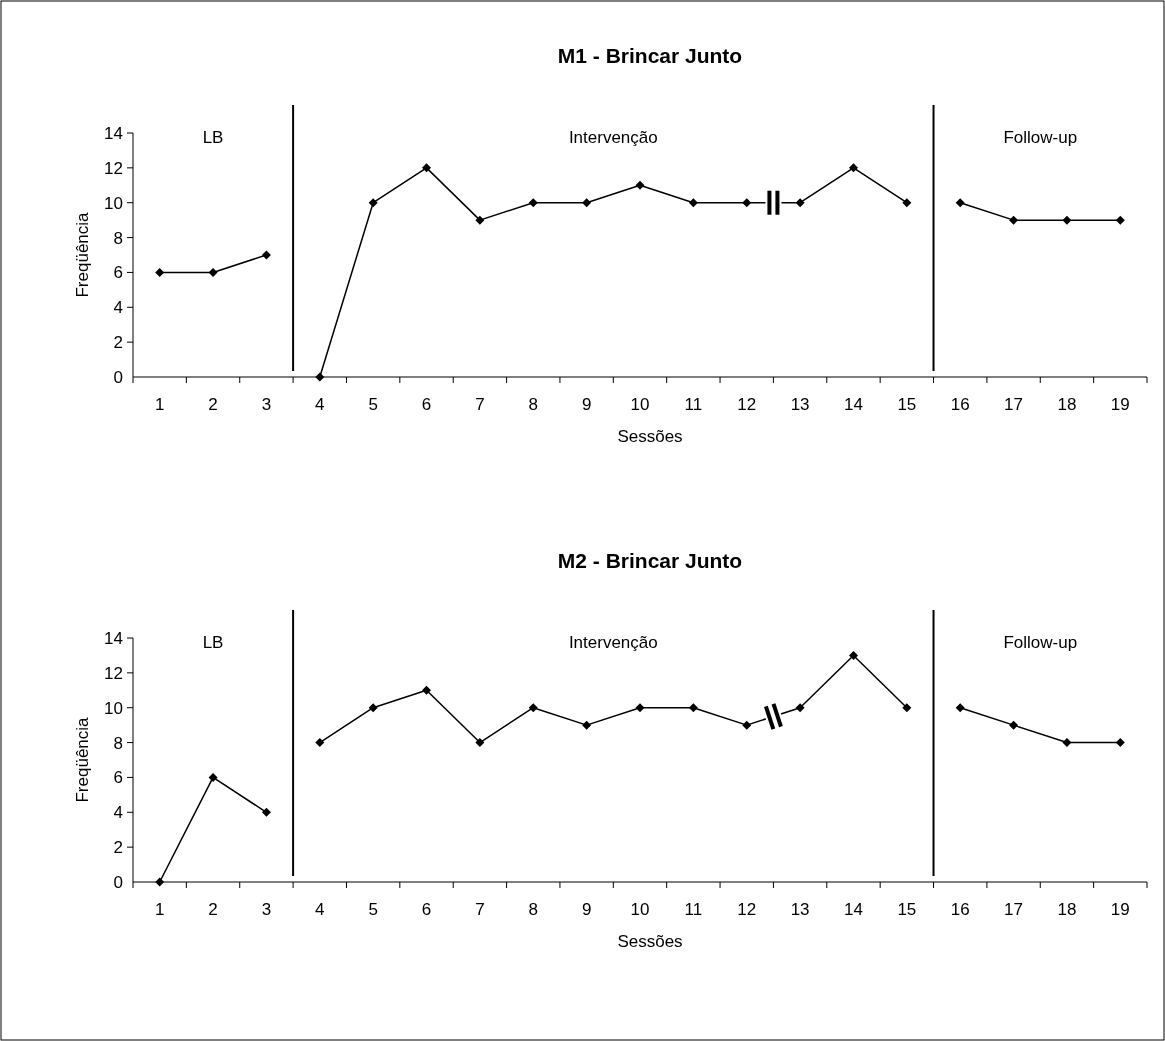 The width and height of the screenshot is (1165, 1041). I want to click on x-tick-label: 7, so click(480, 909).